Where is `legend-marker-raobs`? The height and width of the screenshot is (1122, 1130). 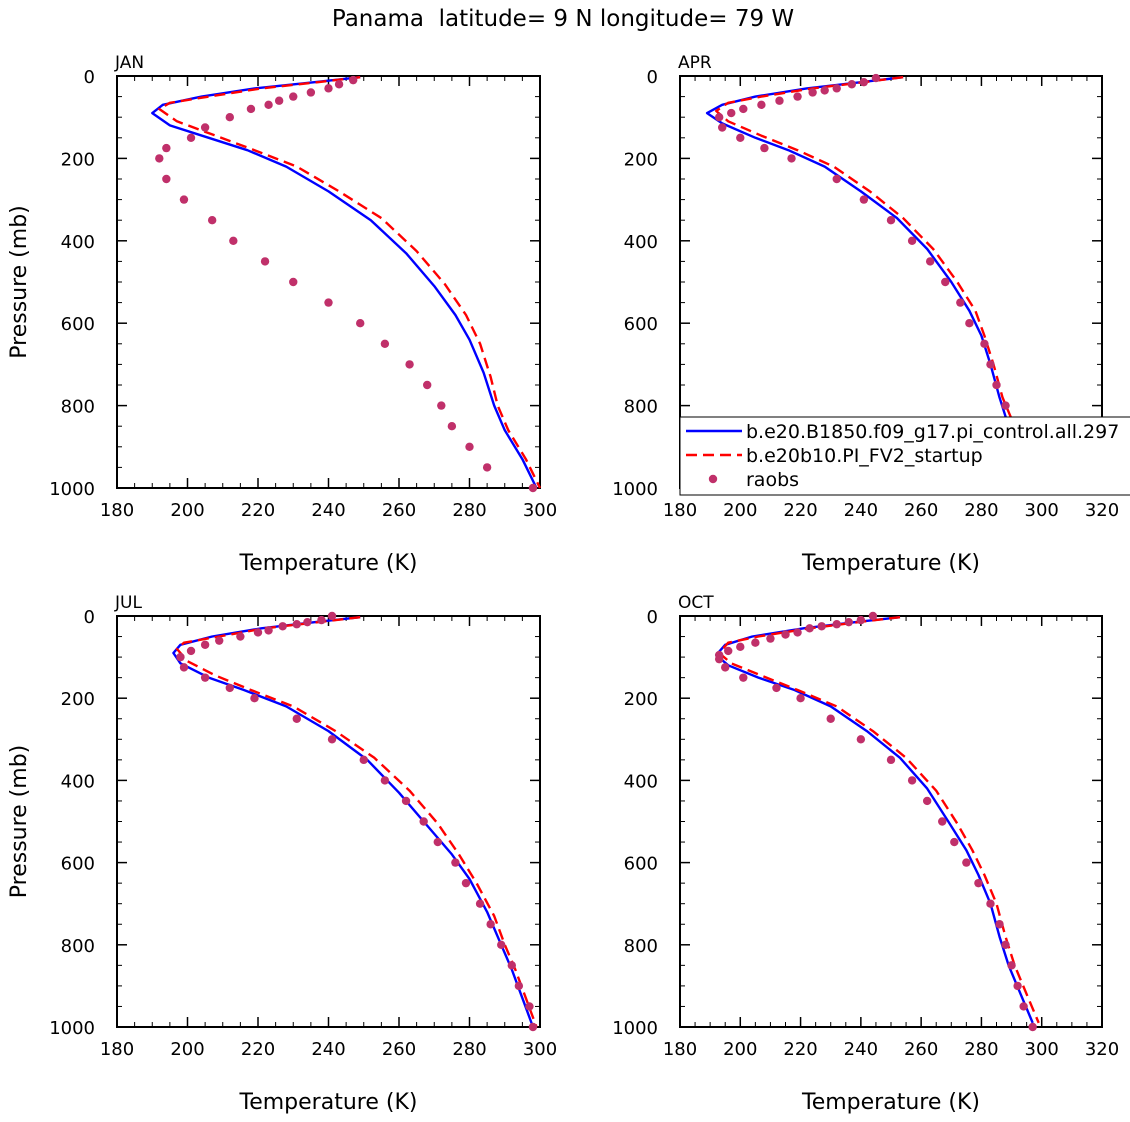 legend-marker-raobs is located at coordinates (713, 479).